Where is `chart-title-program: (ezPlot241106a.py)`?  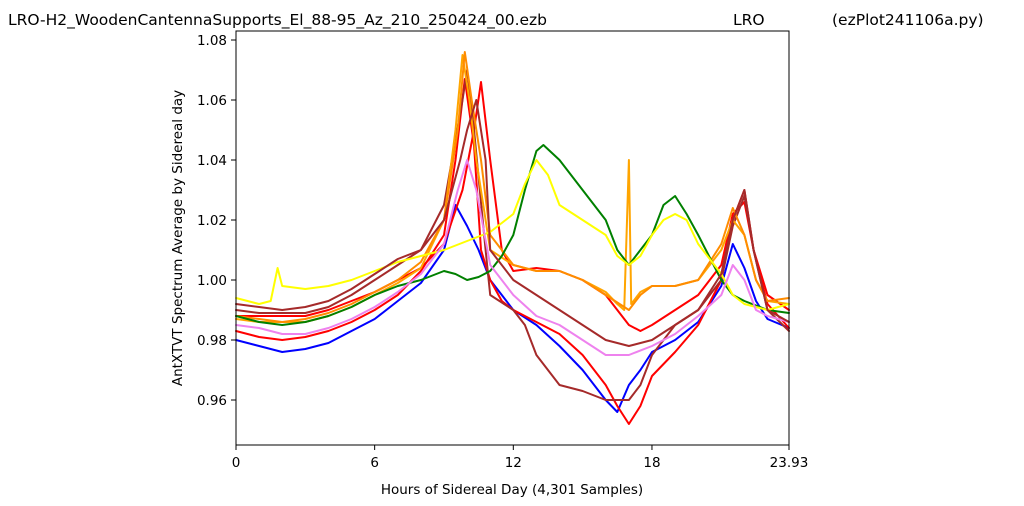 chart-title-program: (ezPlot241106a.py) is located at coordinates (908, 20).